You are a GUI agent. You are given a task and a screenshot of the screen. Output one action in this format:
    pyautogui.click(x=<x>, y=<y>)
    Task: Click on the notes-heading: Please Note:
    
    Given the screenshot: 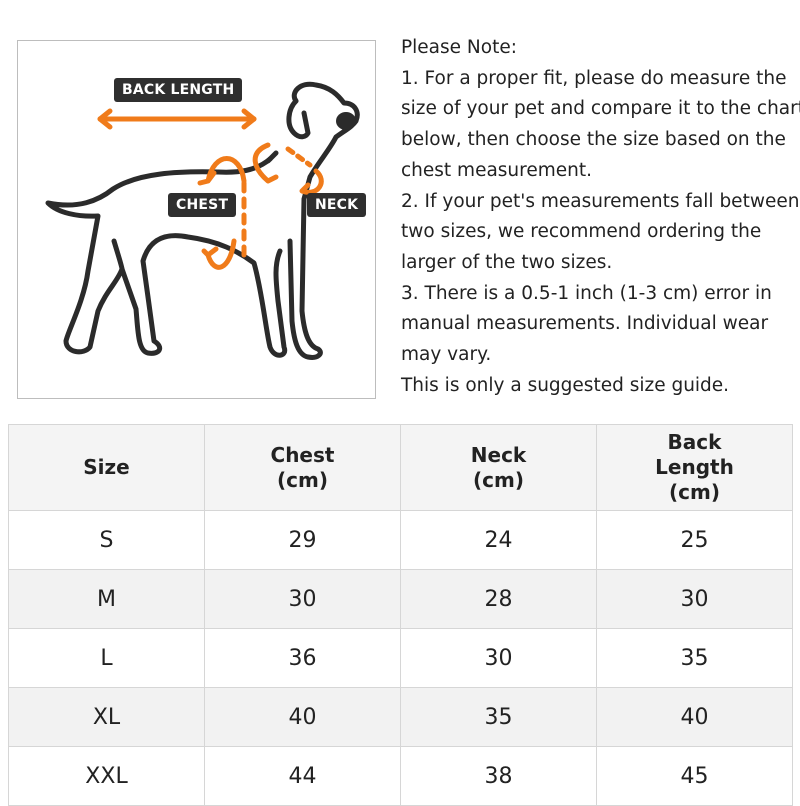 What is the action you would take?
    pyautogui.click(x=459, y=47)
    